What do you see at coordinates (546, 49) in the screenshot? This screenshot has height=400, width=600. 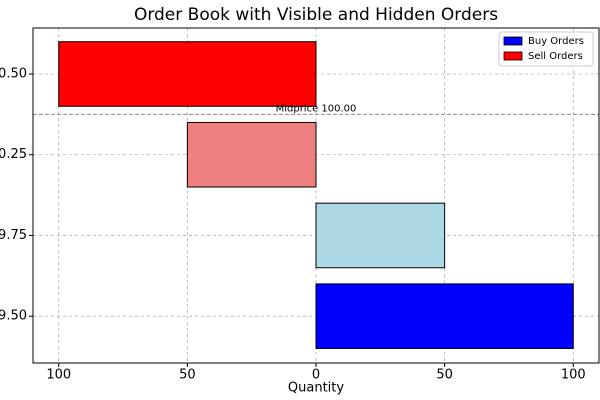 I see `legend-box` at bounding box center [546, 49].